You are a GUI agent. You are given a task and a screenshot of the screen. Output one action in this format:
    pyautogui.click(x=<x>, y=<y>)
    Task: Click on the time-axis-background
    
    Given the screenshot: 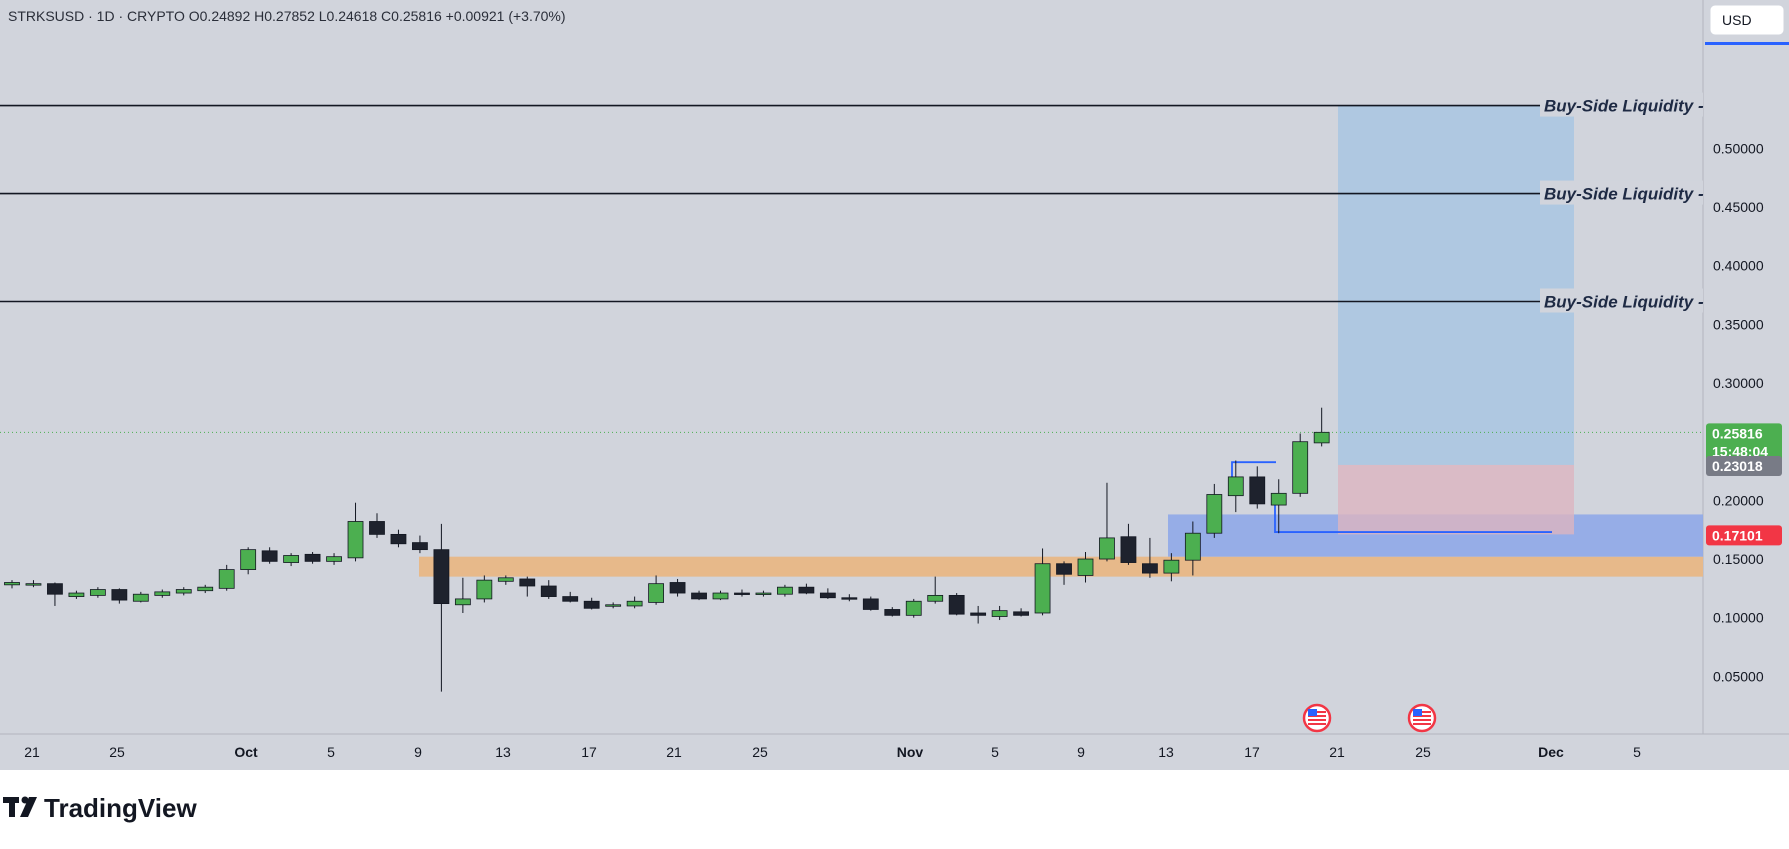 What is the action you would take?
    pyautogui.click(x=894, y=752)
    